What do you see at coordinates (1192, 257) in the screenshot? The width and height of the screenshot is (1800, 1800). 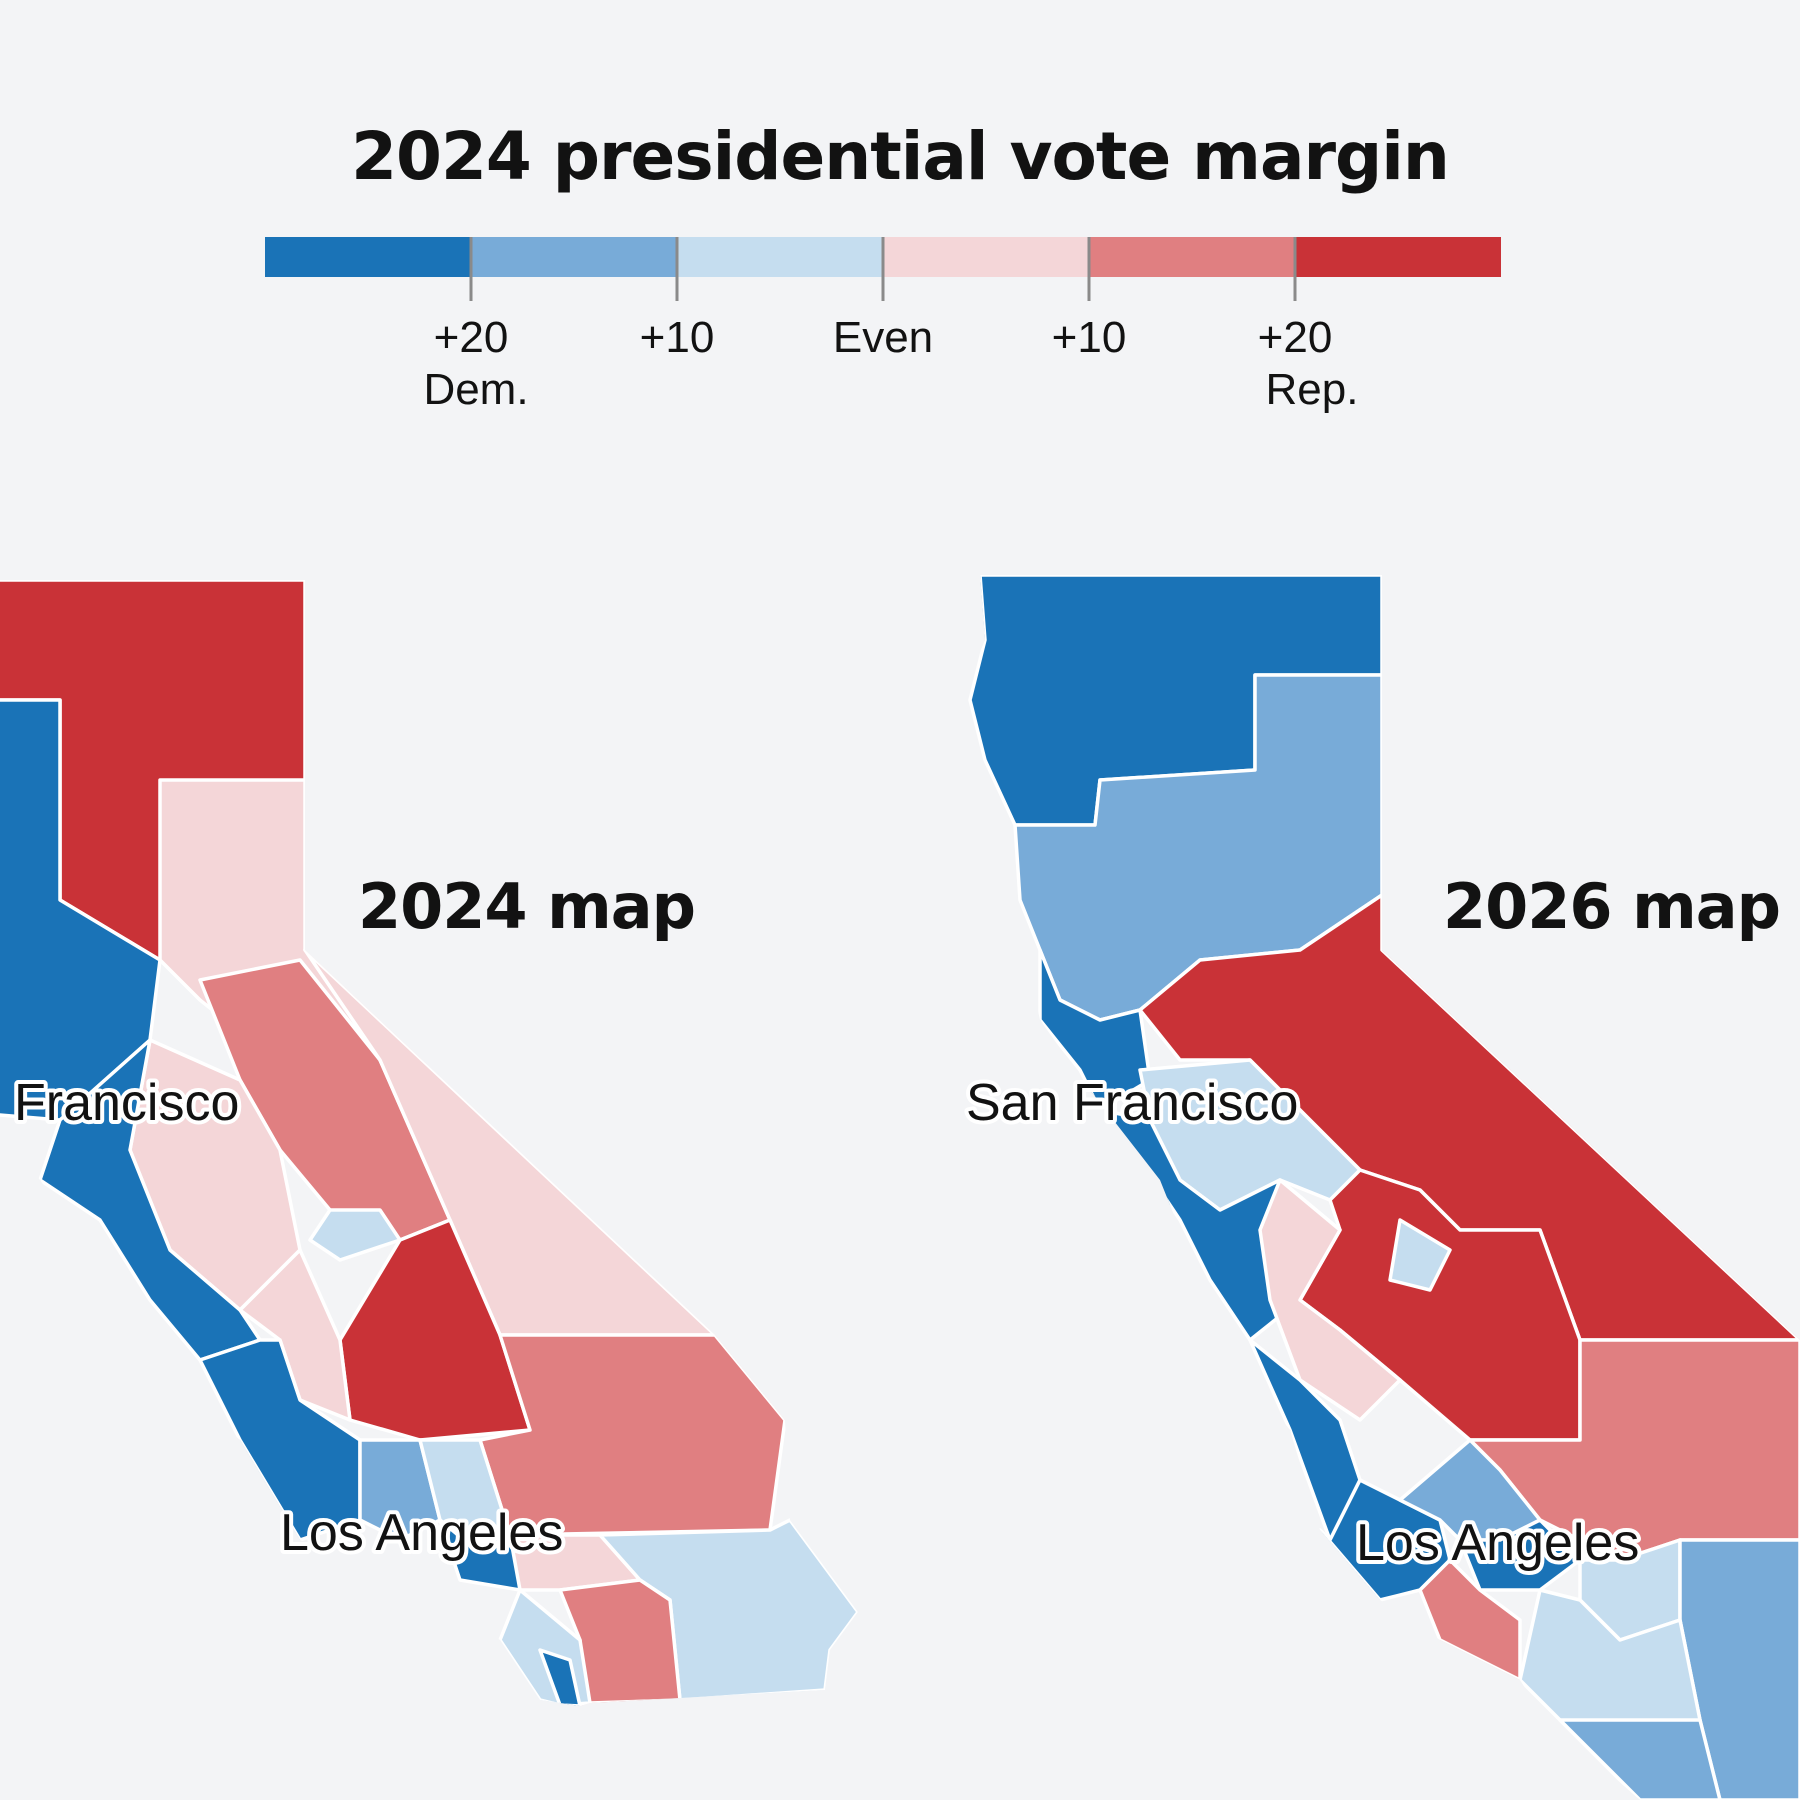 I see `legend-bin-rep-mid` at bounding box center [1192, 257].